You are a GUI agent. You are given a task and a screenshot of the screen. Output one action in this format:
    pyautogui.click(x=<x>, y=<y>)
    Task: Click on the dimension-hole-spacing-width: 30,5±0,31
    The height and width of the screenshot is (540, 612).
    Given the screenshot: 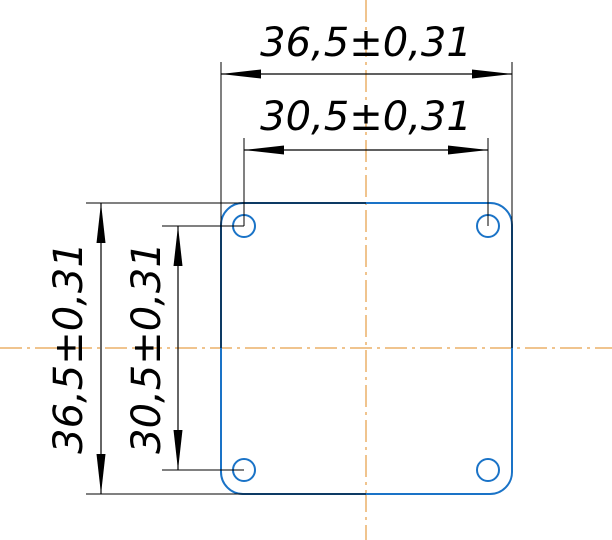 What is the action you would take?
    pyautogui.click(x=366, y=124)
    